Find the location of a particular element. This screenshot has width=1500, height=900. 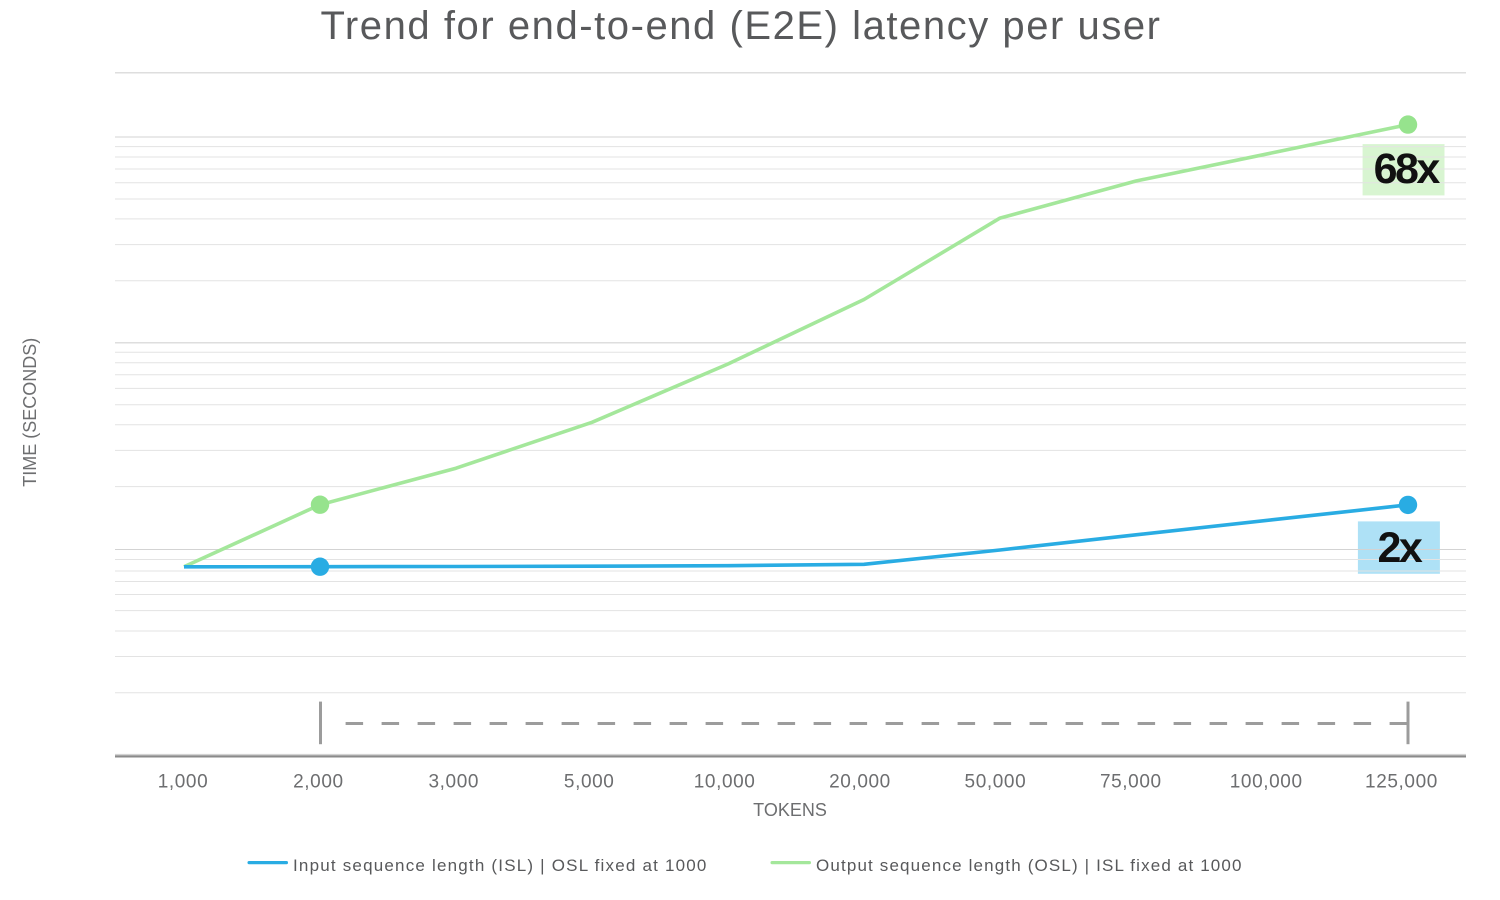

svg-text: 100,000 is located at coordinates (1266, 781).